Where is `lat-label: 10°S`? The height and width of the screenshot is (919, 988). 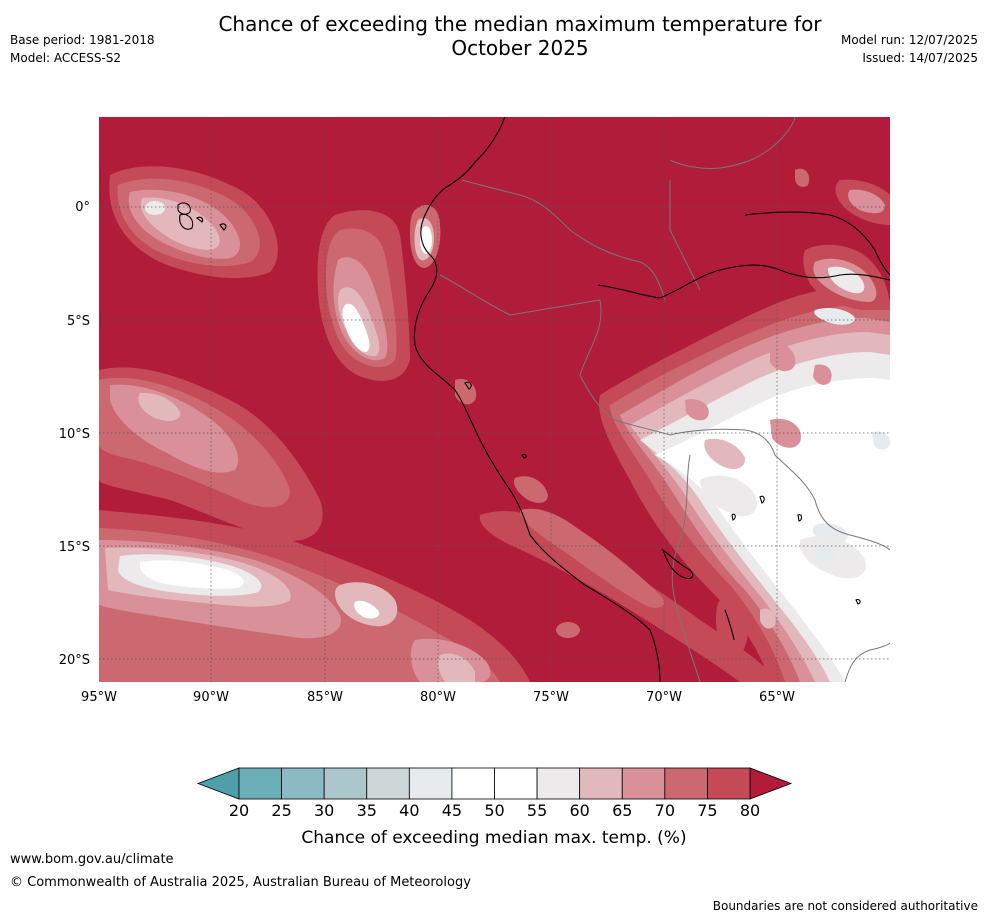
lat-label: 10°S is located at coordinates (74, 434).